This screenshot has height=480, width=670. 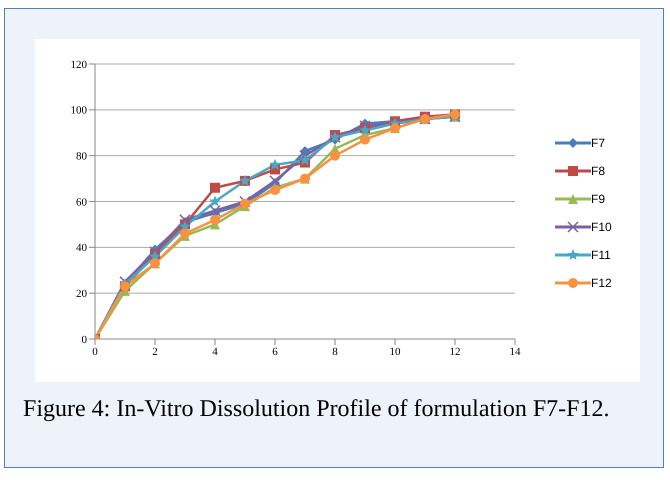 I want to click on y-tick-label: 0, so click(x=85, y=340).